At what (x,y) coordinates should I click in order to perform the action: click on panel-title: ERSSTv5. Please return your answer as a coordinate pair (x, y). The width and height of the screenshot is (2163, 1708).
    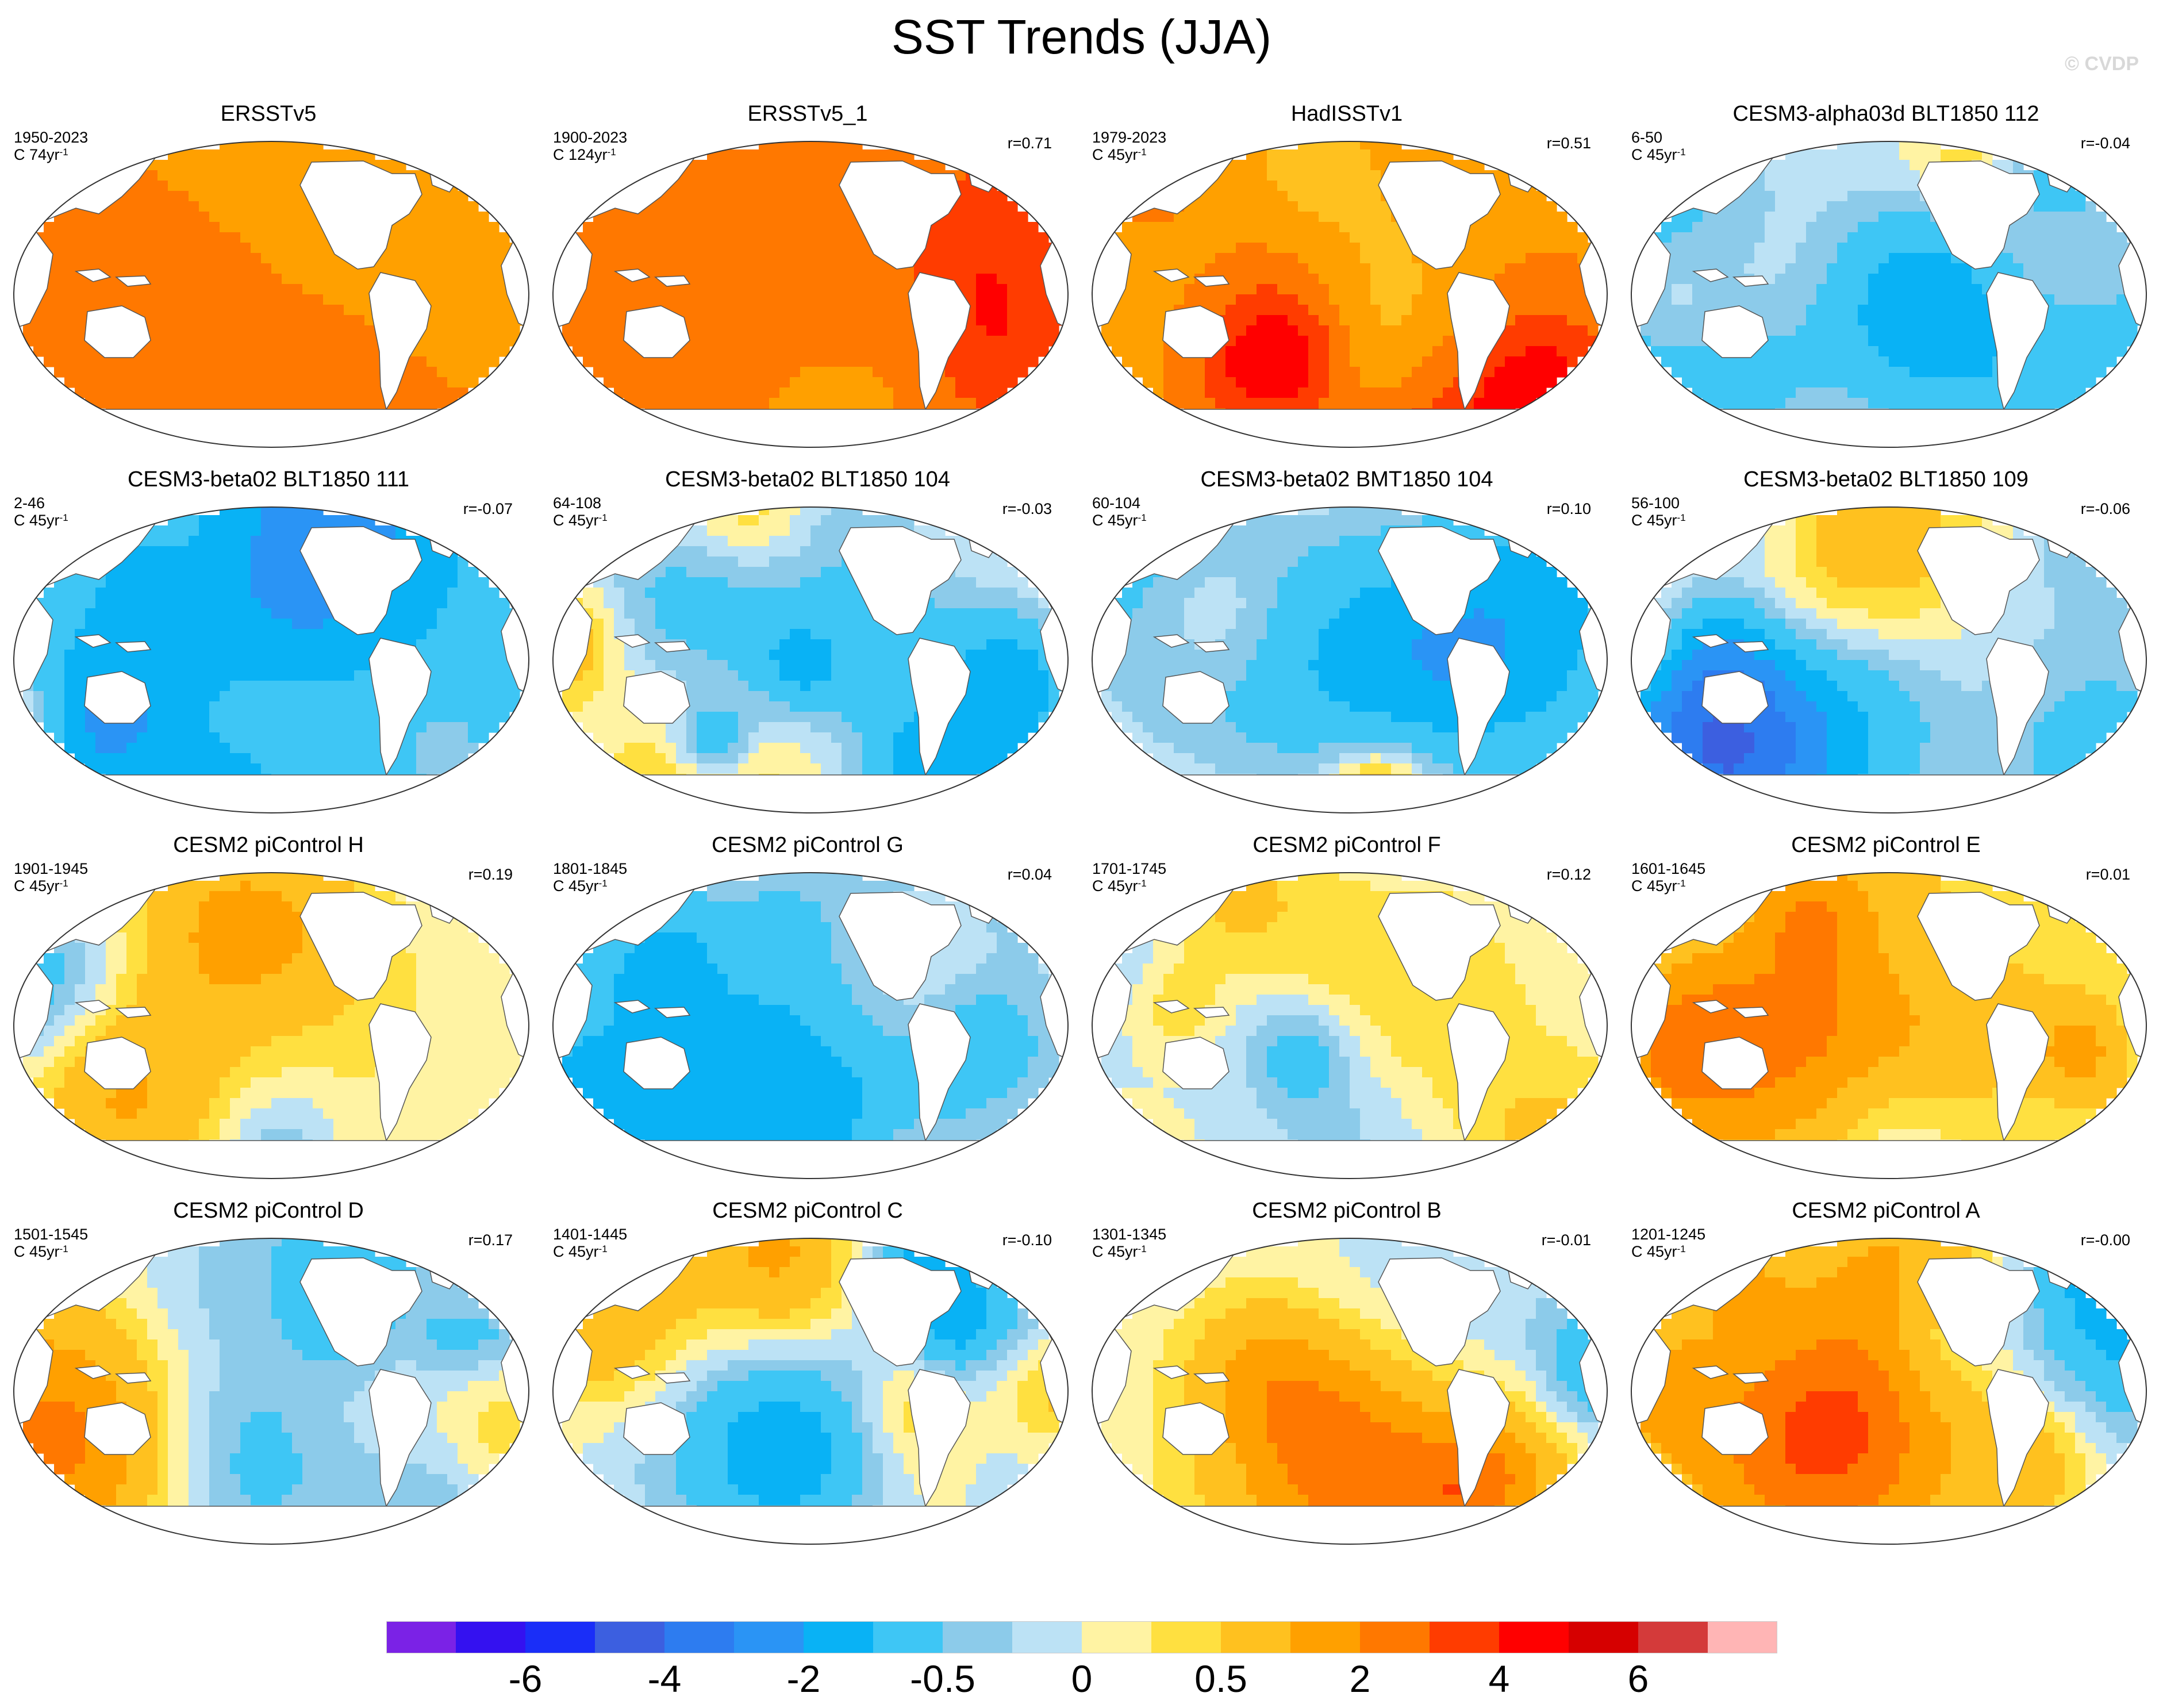
    Looking at the image, I should click on (269, 114).